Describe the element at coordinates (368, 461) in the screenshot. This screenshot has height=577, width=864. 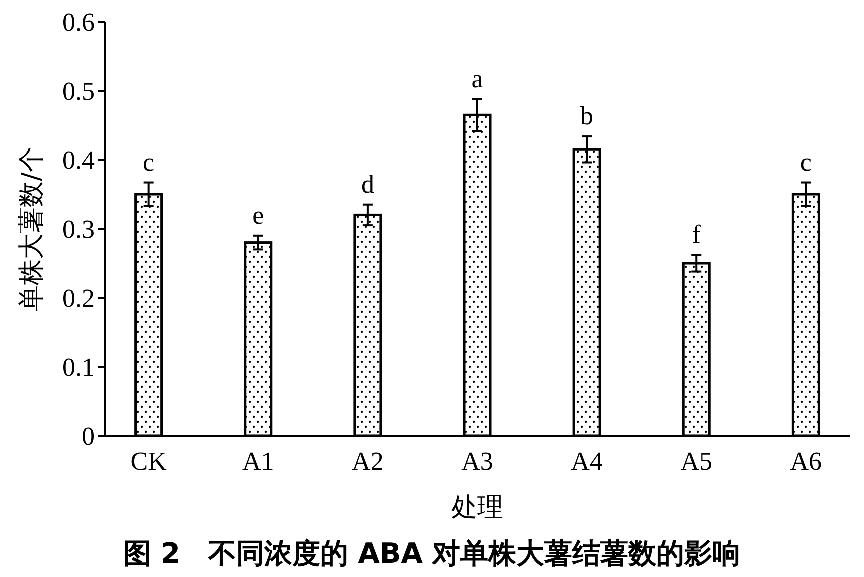
I see `x-tick-label: A2` at that location.